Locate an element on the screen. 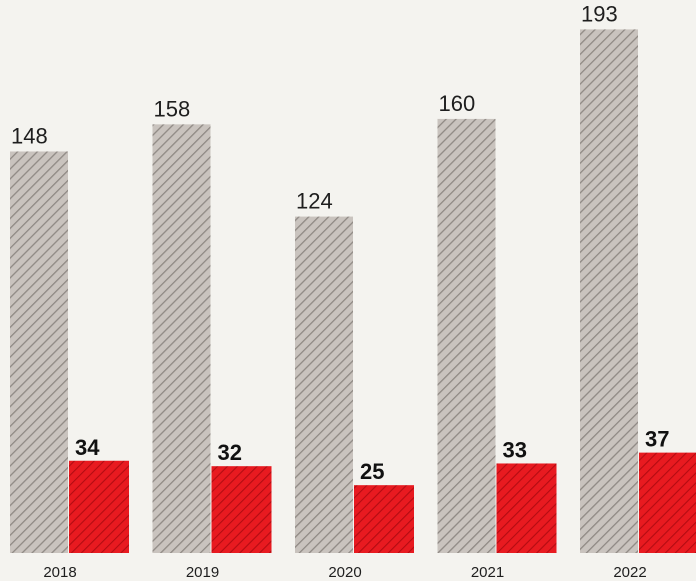 The height and width of the screenshot is (581, 696). bar-grey-2020 is located at coordinates (324, 384).